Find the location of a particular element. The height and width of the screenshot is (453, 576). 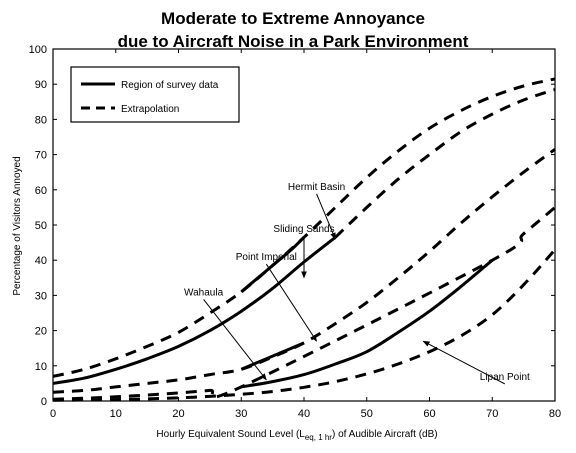

y-tick-label: 0 is located at coordinates (44, 402).